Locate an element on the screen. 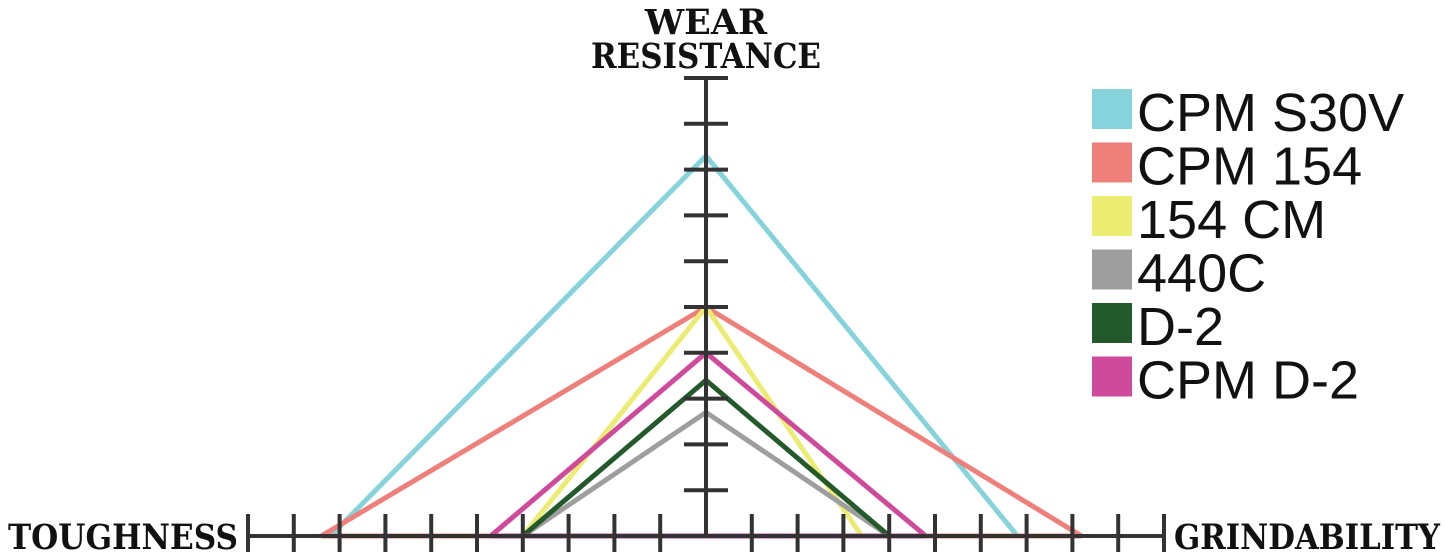 Image resolution: width=1447 pixels, height=557 pixels. legend-label-cpm-s30v: CPM S30V is located at coordinates (1270, 113).